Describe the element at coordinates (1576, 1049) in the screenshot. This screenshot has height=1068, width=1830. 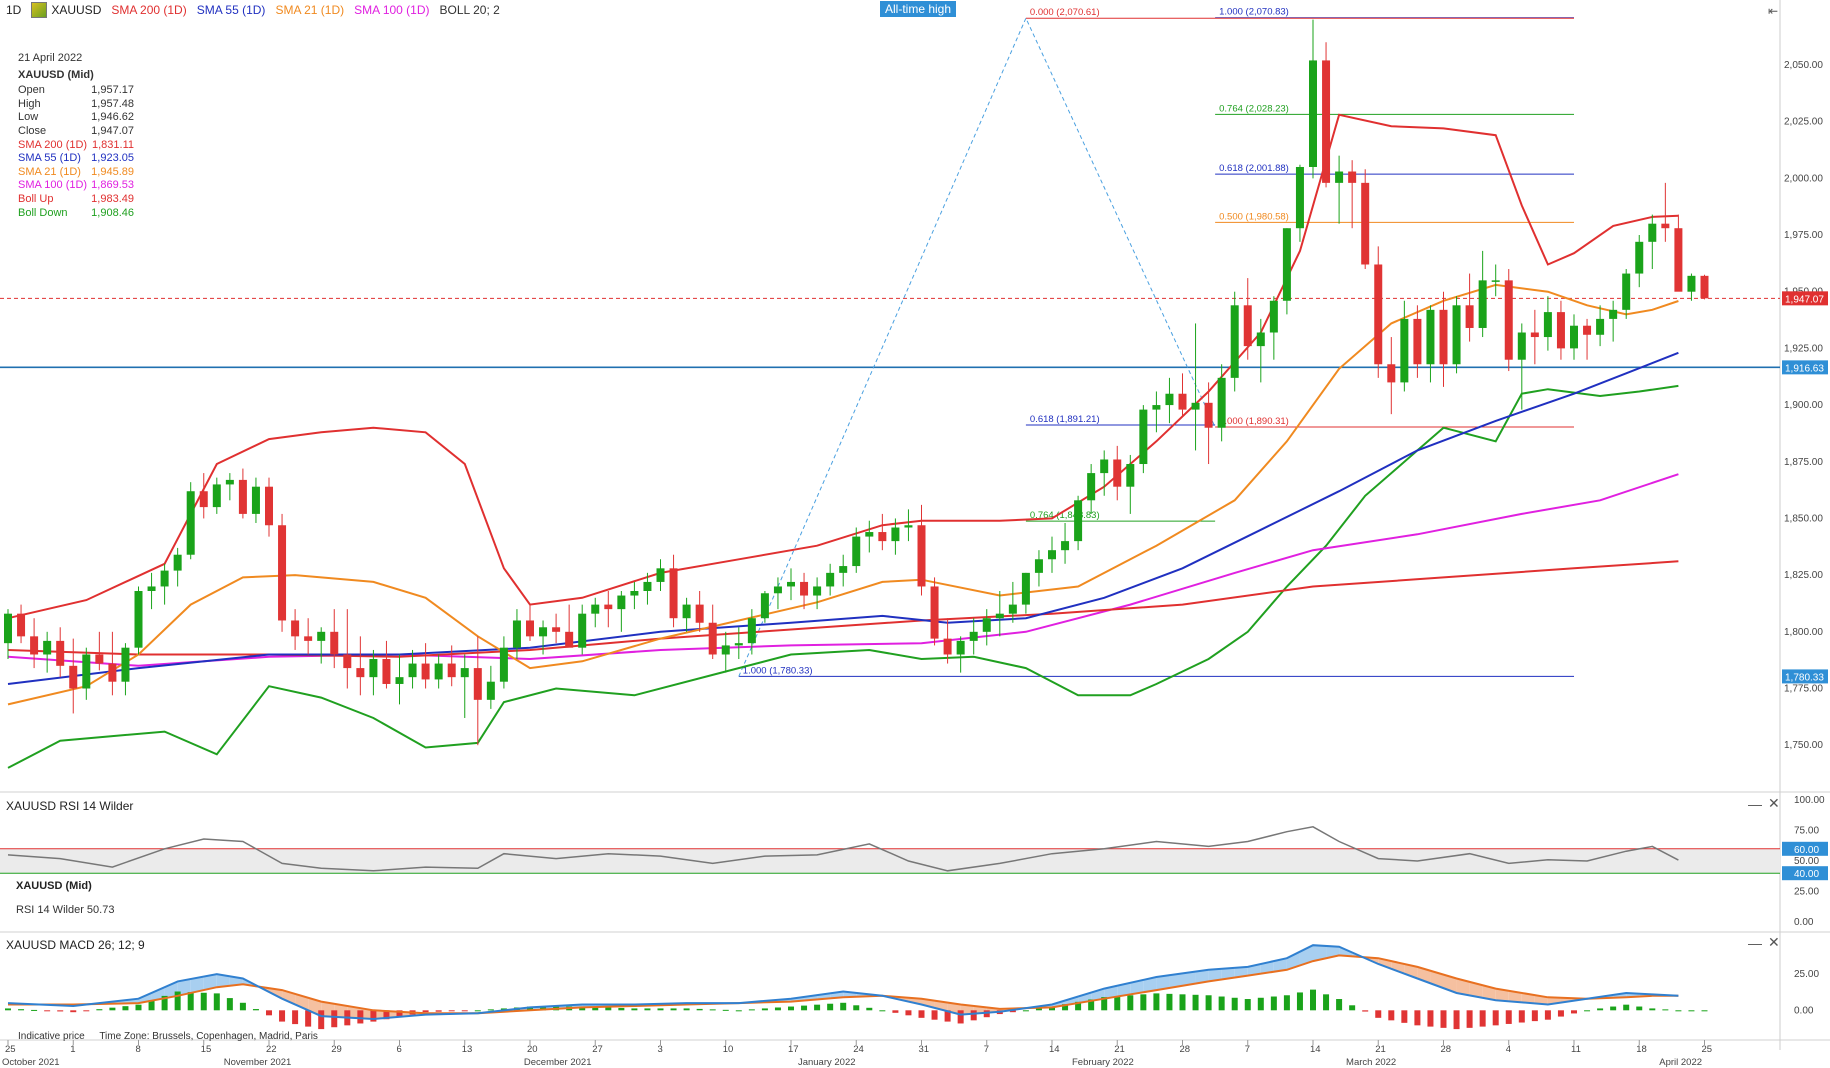
I see `time-tick-label: 11` at that location.